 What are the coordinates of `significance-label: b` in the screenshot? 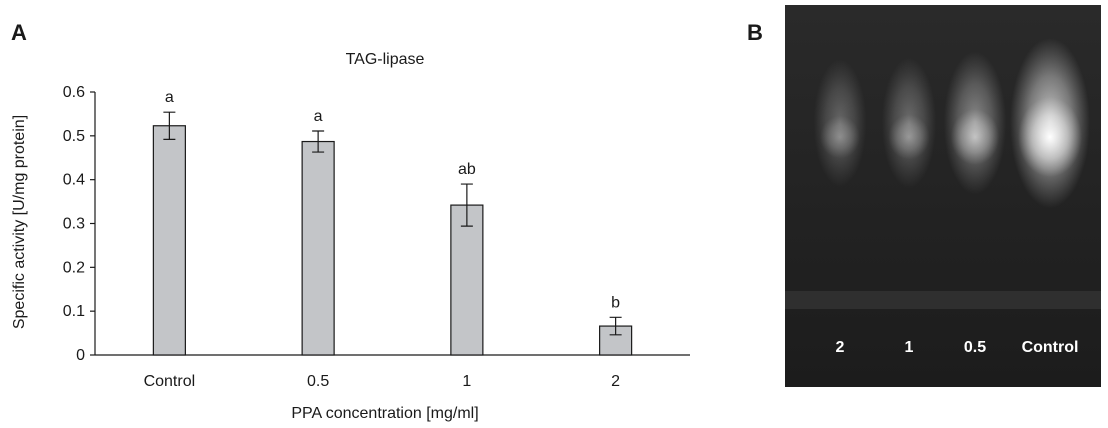 It's located at (615, 302).